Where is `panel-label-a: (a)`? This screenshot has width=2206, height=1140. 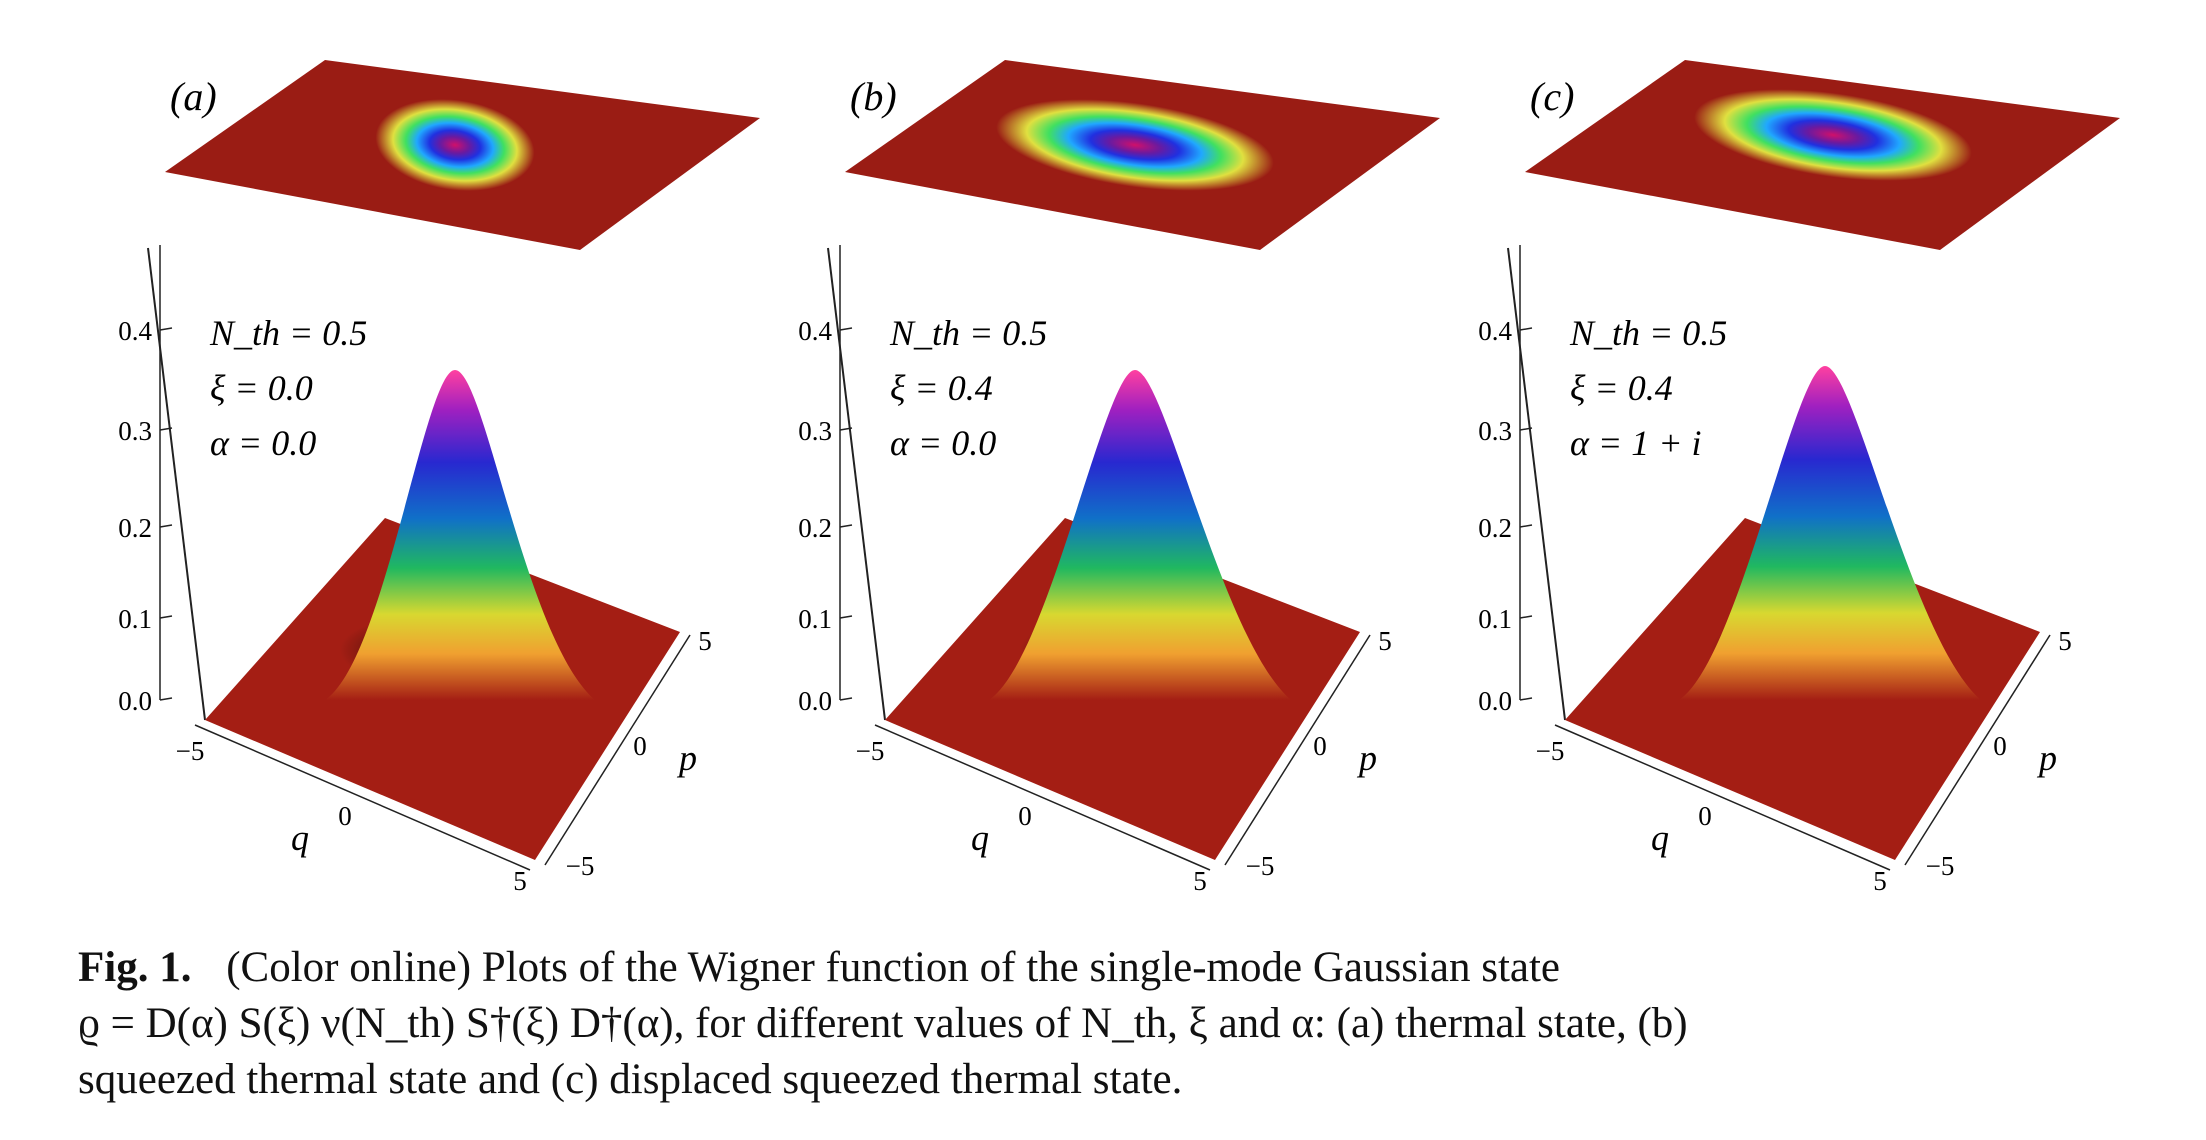
panel-label-a: (a) is located at coordinates (193, 96).